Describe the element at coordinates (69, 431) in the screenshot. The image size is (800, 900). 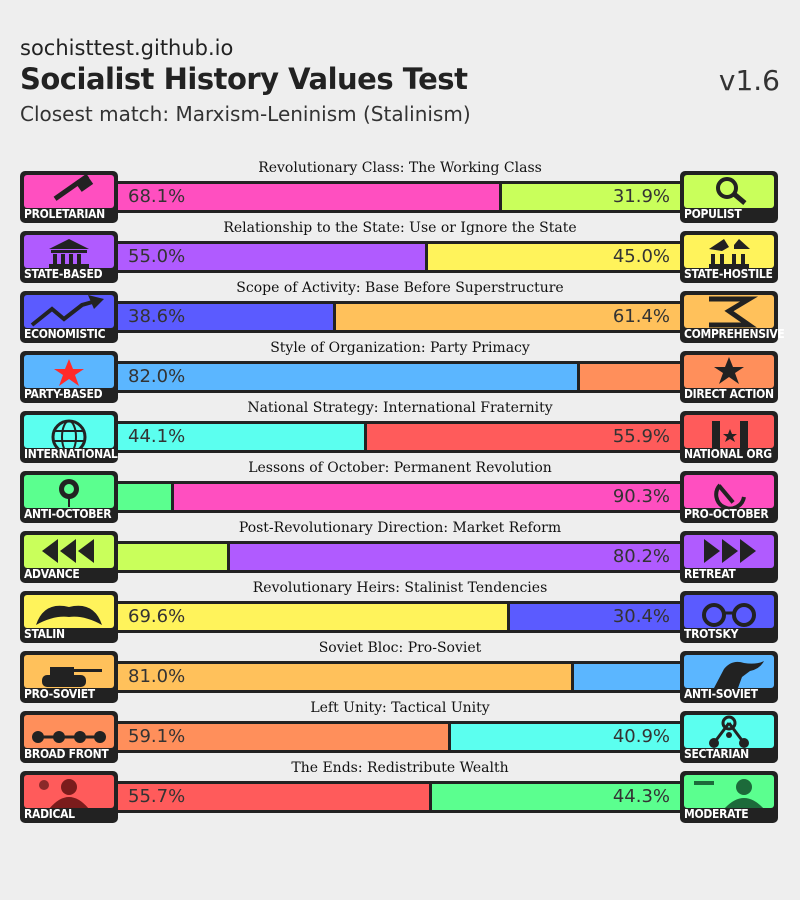
I see `globe-icon` at that location.